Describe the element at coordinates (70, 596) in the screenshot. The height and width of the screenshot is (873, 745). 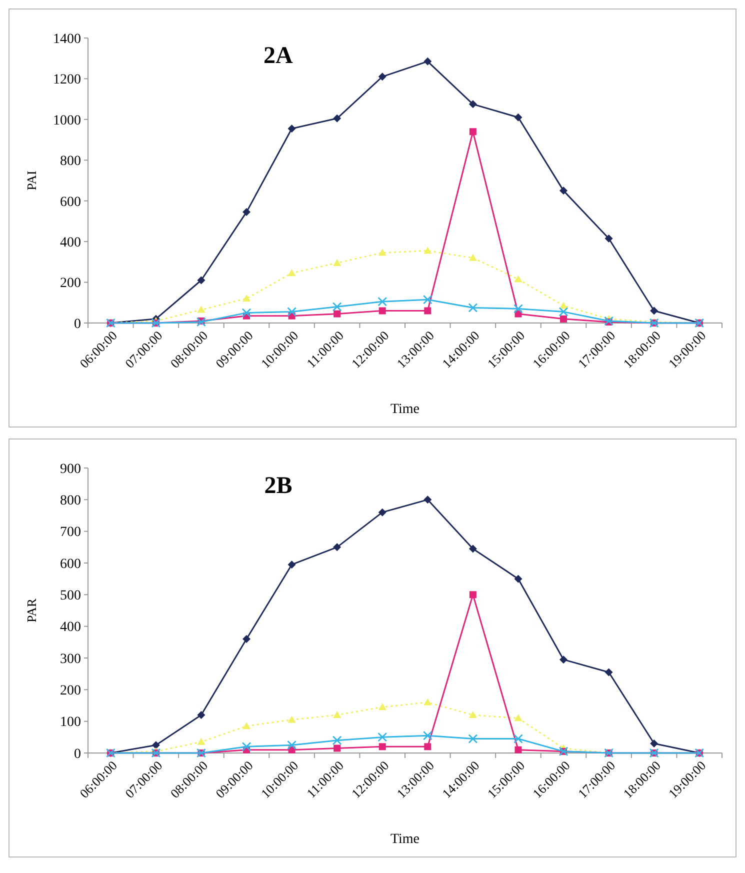
I see `y-tick-label: 500` at that location.